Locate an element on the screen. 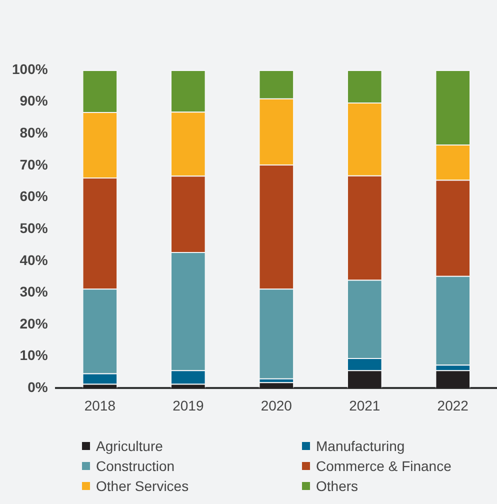  y-tick-label: 50% is located at coordinates (34, 228).